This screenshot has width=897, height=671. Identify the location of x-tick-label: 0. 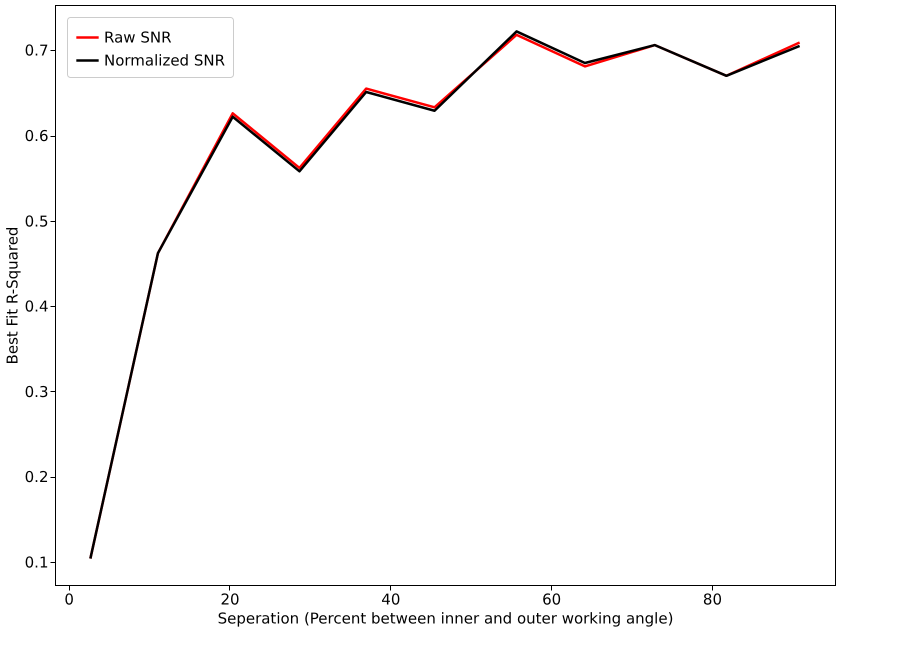
(69, 599).